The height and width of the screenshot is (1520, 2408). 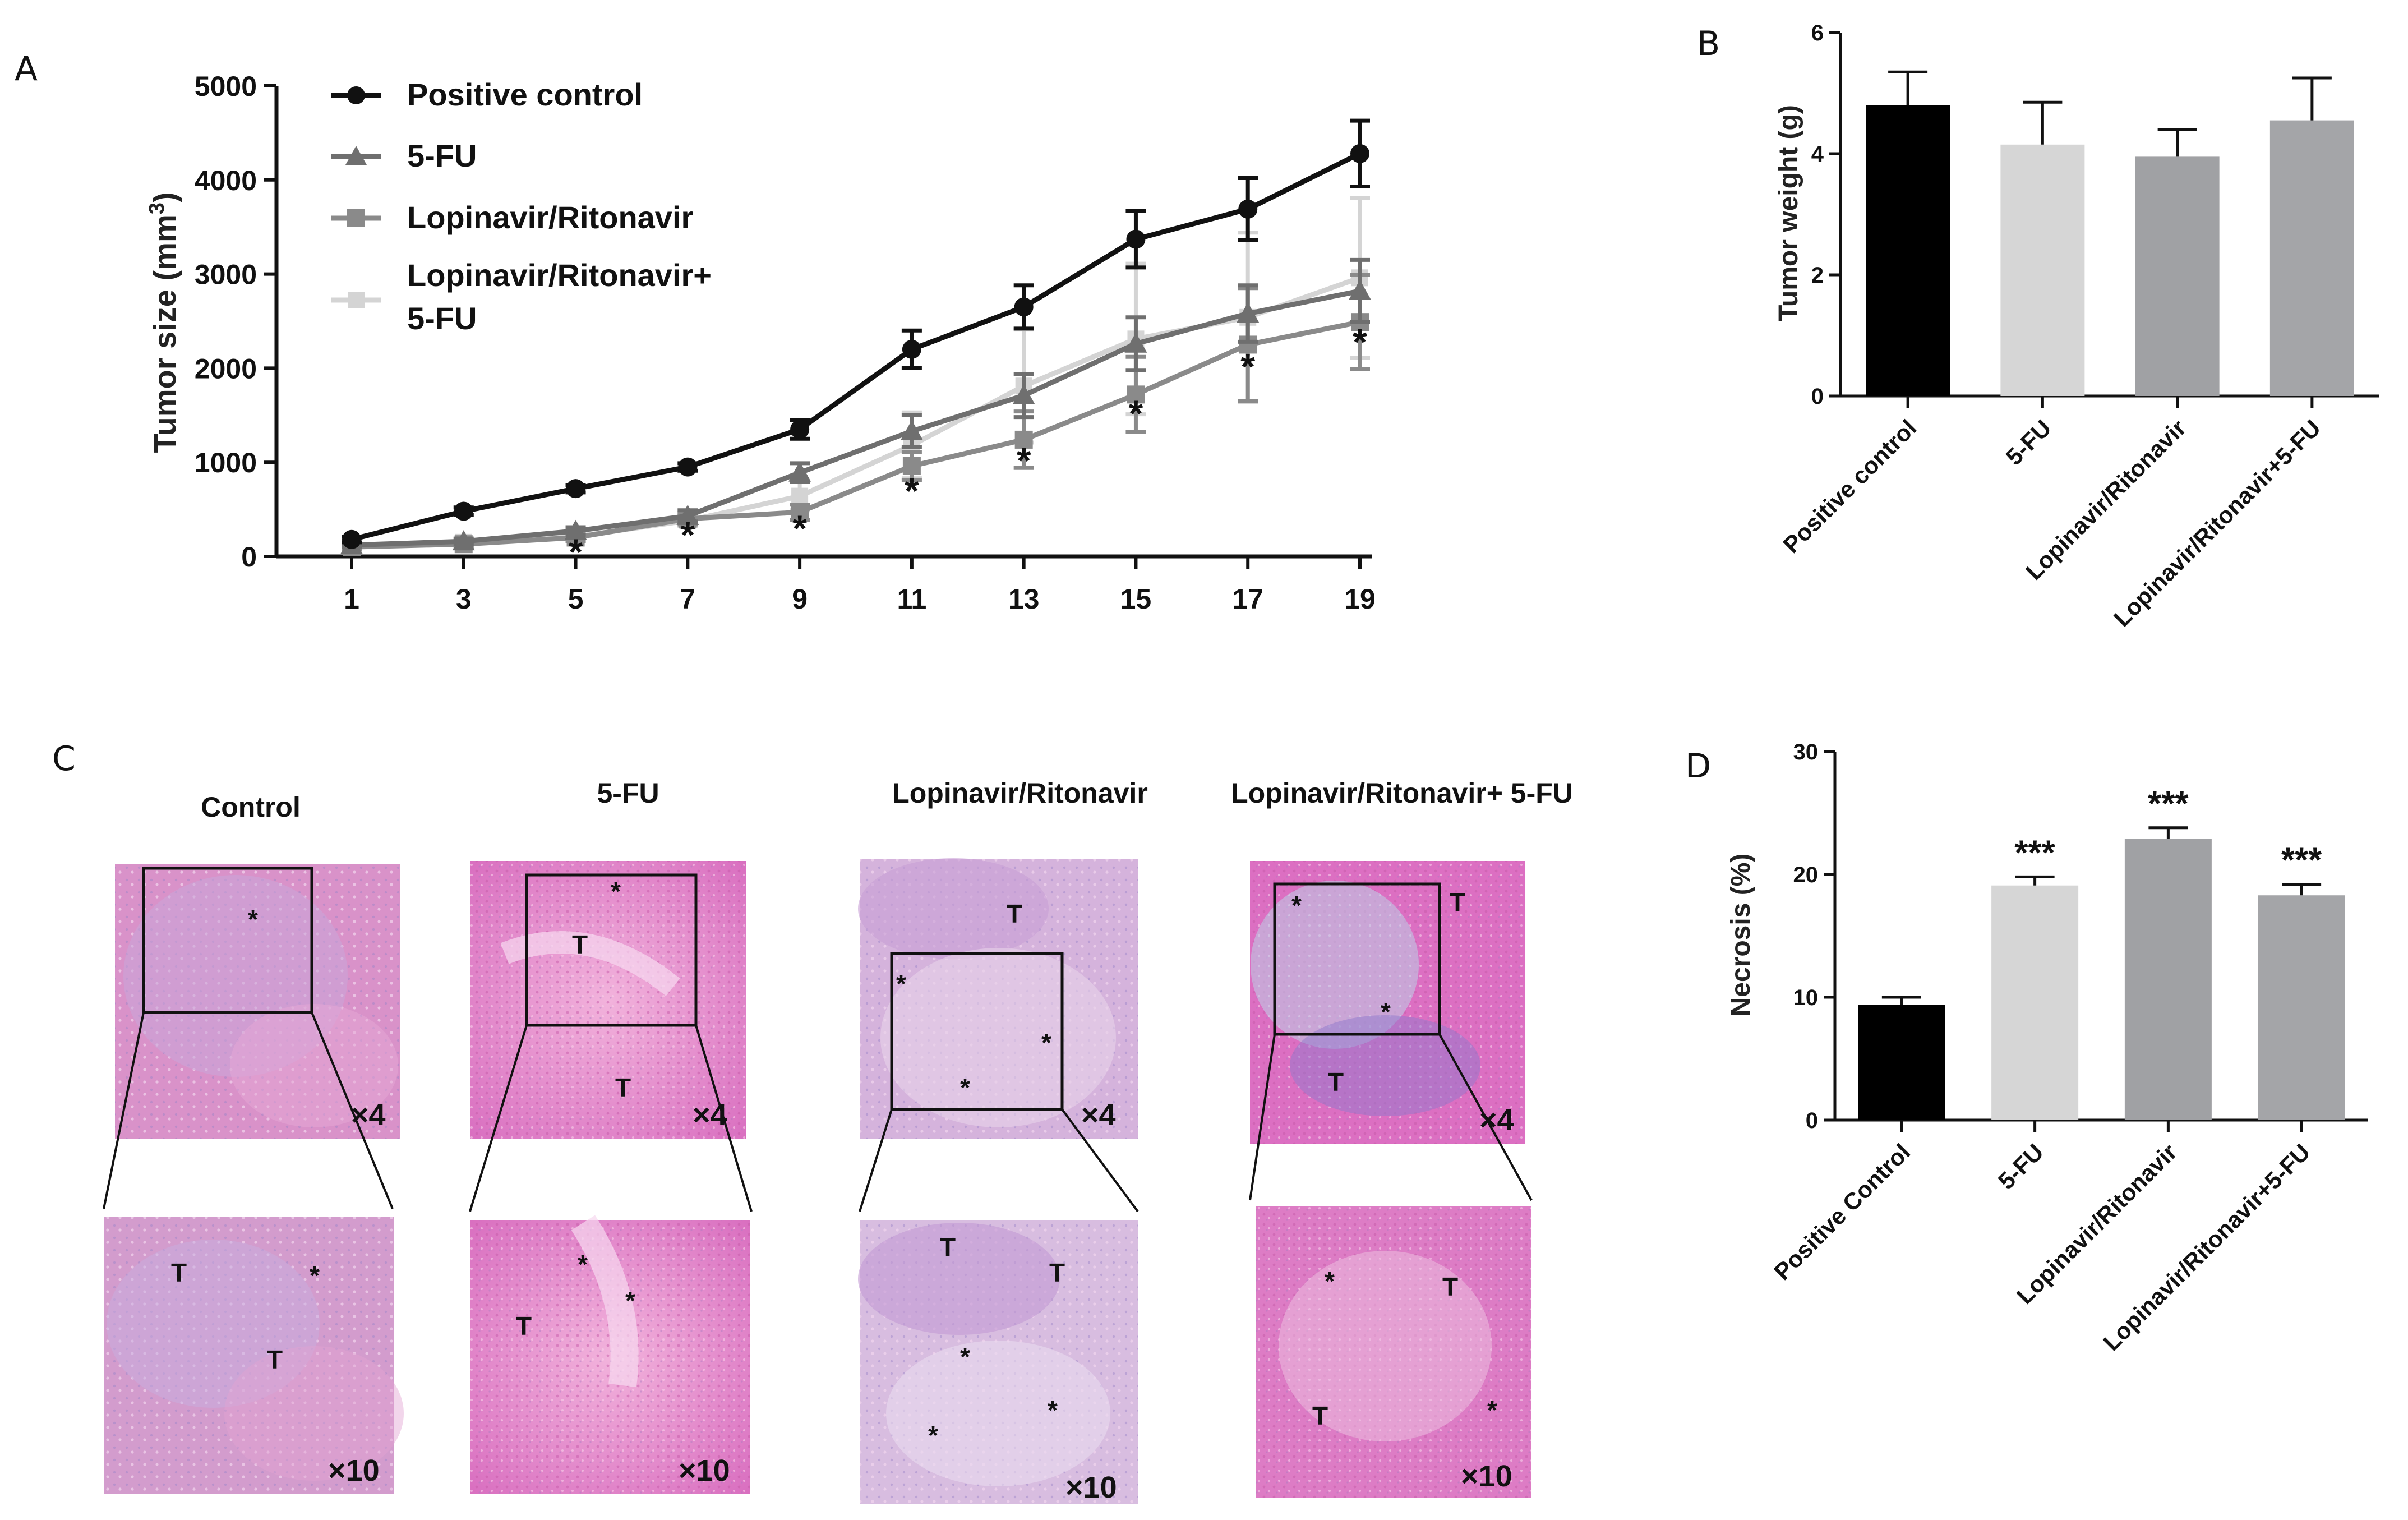 I want to click on x-tick-label: 13, so click(x=1024, y=599).